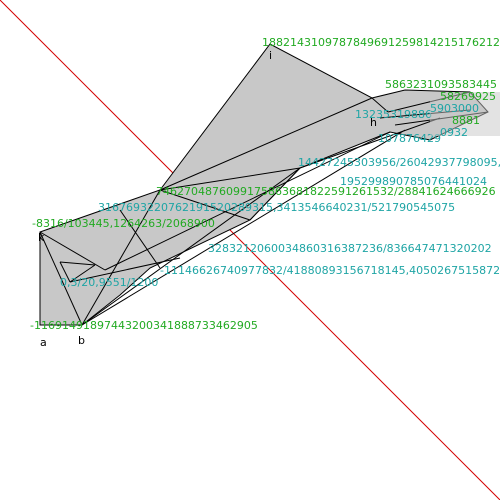 The image size is (500, 500). Describe the element at coordinates (441, 84) in the screenshot. I see `coord-label-top-right: 5863231093583445` at that location.